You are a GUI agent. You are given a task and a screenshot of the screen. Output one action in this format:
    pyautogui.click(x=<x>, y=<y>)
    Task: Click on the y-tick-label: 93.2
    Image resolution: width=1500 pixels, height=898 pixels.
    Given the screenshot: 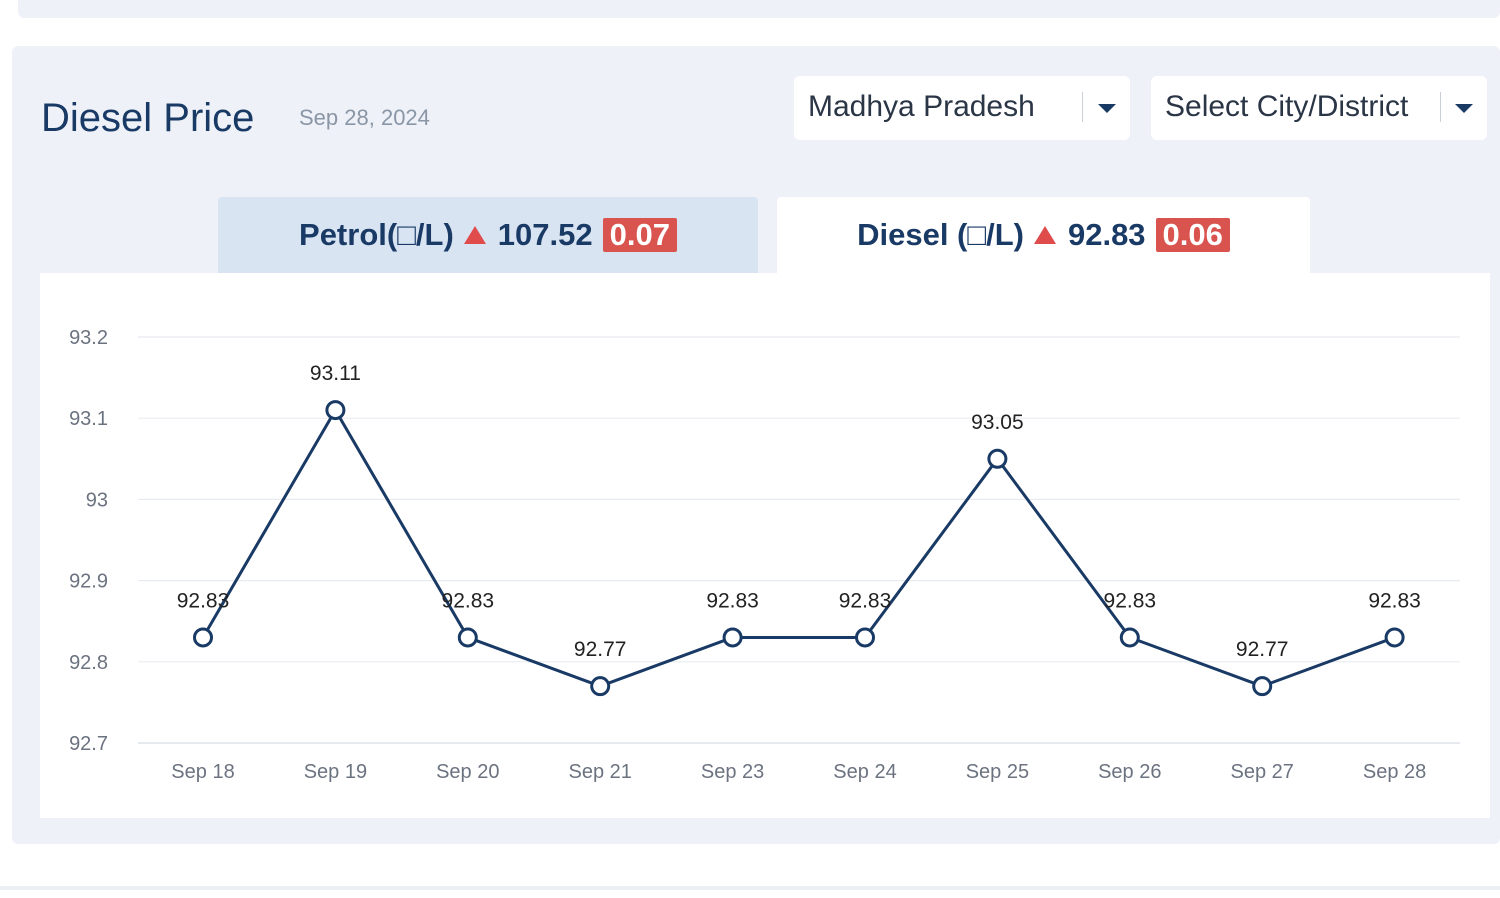 What is the action you would take?
    pyautogui.click(x=88, y=338)
    